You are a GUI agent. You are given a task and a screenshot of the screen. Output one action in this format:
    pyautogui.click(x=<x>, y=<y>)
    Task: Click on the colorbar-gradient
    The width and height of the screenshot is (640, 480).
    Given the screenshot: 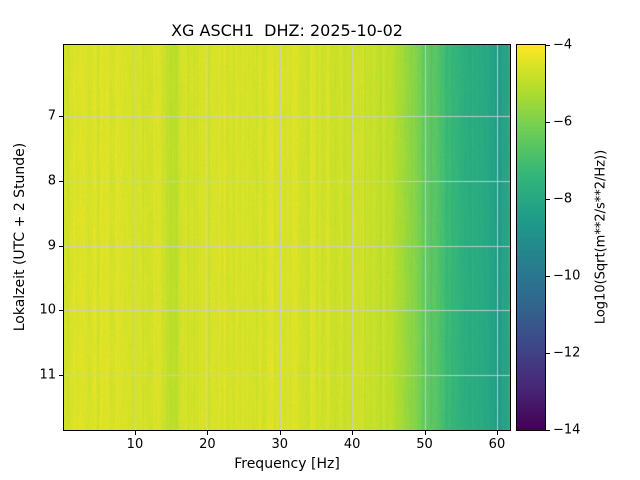 What is the action you would take?
    pyautogui.click(x=531, y=237)
    